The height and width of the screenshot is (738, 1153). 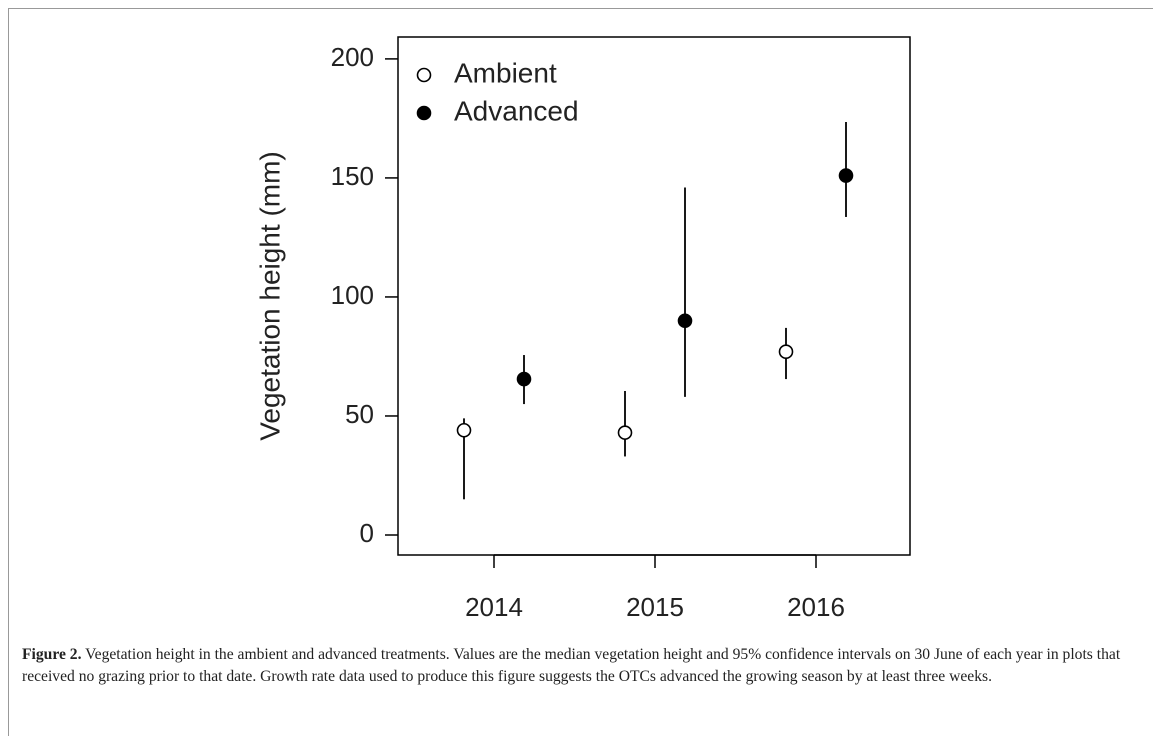 What do you see at coordinates (505, 72) in the screenshot?
I see `legend-label: Ambient` at bounding box center [505, 72].